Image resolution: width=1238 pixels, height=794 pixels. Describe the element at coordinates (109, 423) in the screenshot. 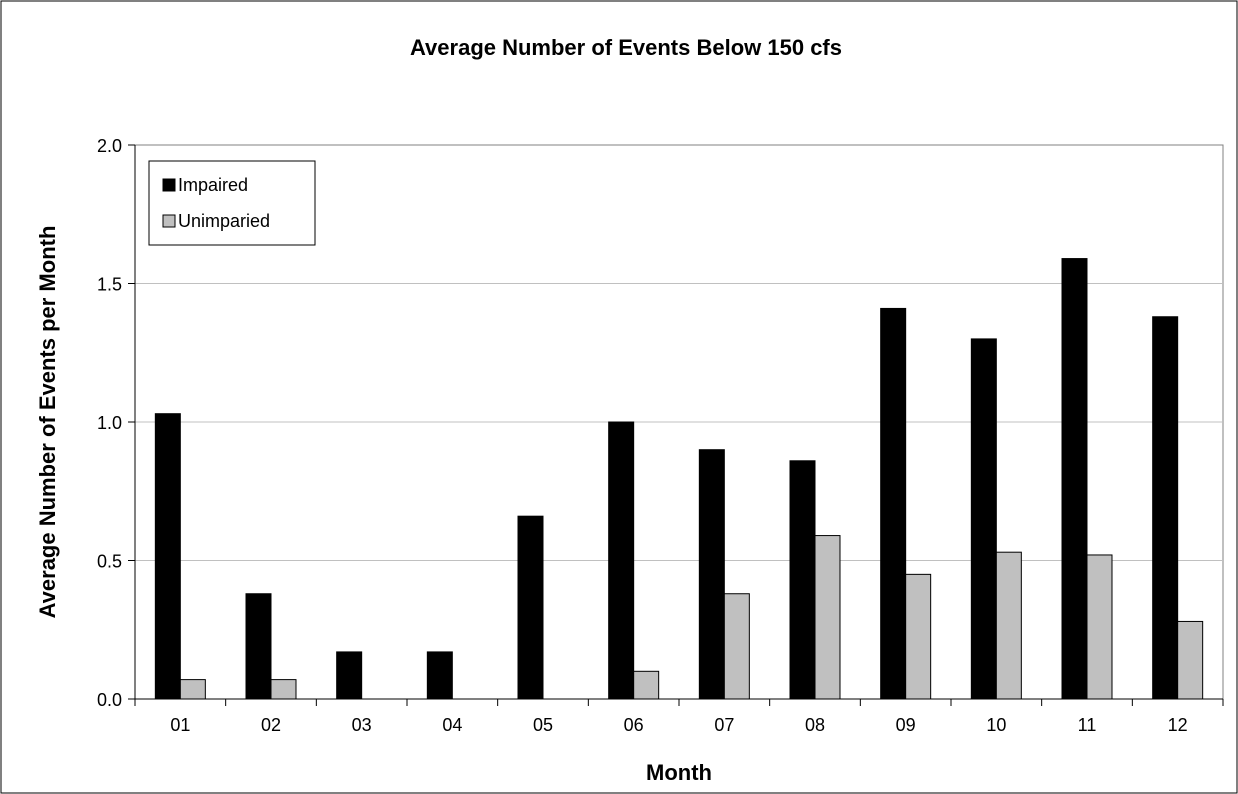

I see `y-tick-label: 1.0` at that location.